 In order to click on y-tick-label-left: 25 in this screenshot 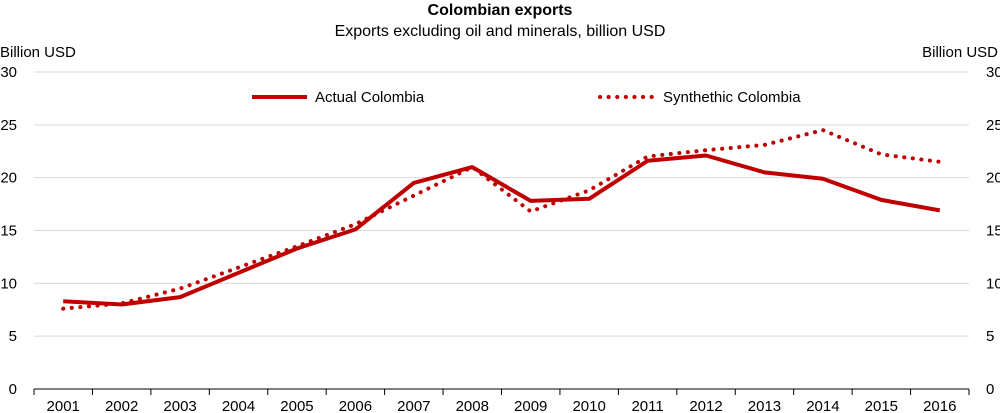, I will do `click(8, 125)`.